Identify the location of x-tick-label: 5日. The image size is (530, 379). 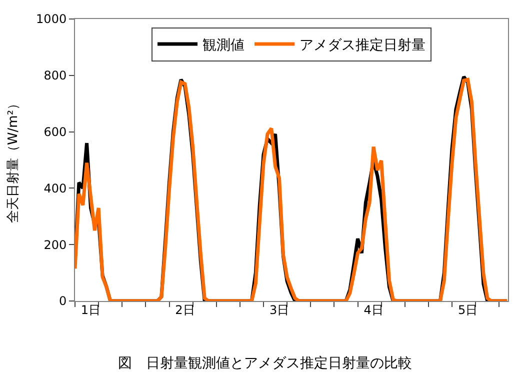
(468, 310).